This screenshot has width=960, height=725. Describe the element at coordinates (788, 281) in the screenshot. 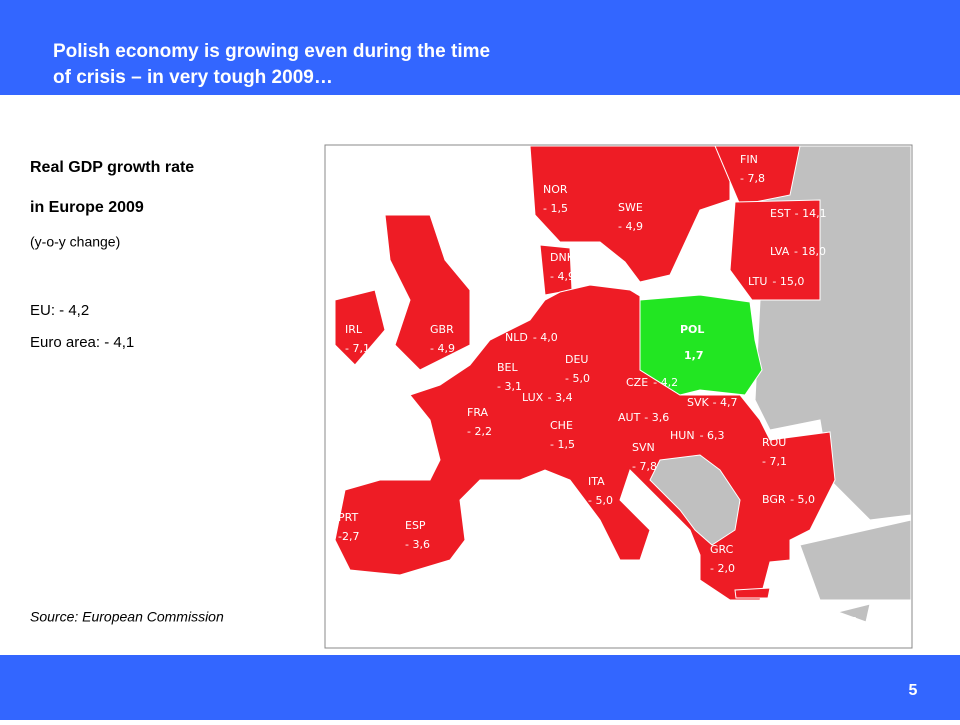

I see `growth-value: - 15,0` at that location.